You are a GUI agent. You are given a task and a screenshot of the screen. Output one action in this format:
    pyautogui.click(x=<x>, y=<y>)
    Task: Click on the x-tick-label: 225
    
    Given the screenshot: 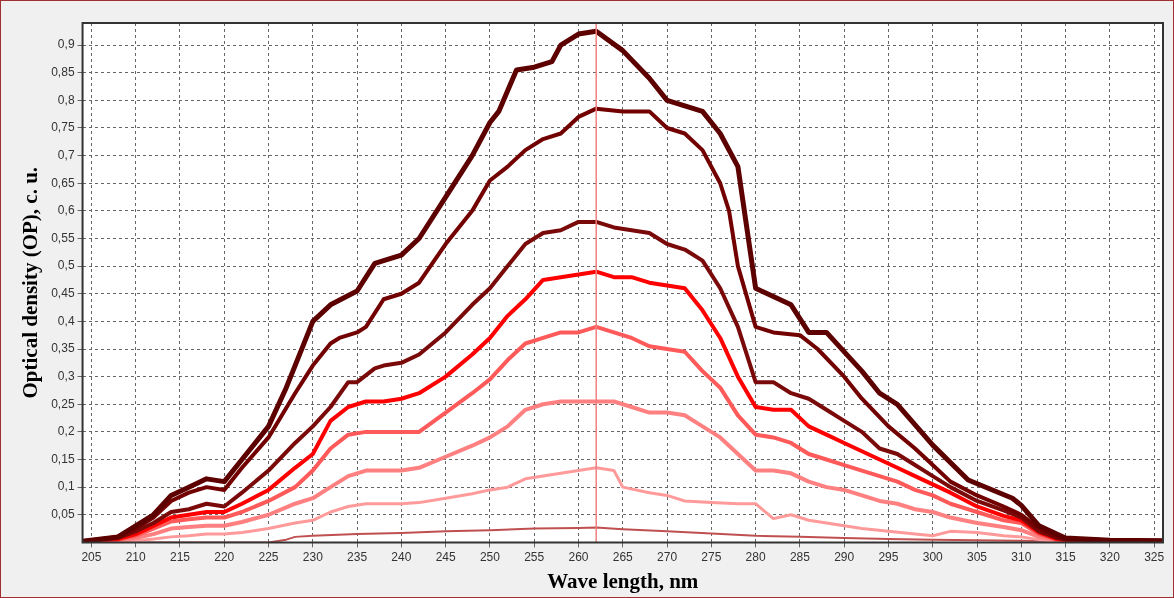 What is the action you would take?
    pyautogui.click(x=268, y=556)
    